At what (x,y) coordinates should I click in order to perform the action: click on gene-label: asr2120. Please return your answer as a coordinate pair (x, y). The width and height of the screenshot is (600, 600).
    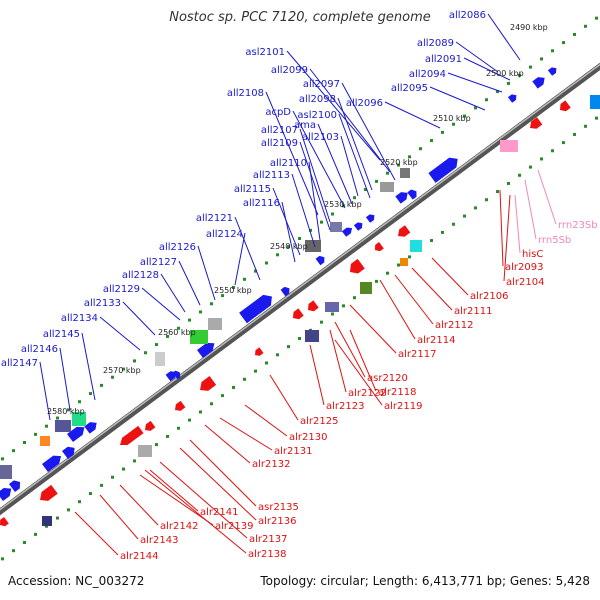
    Looking at the image, I should click on (387, 378).